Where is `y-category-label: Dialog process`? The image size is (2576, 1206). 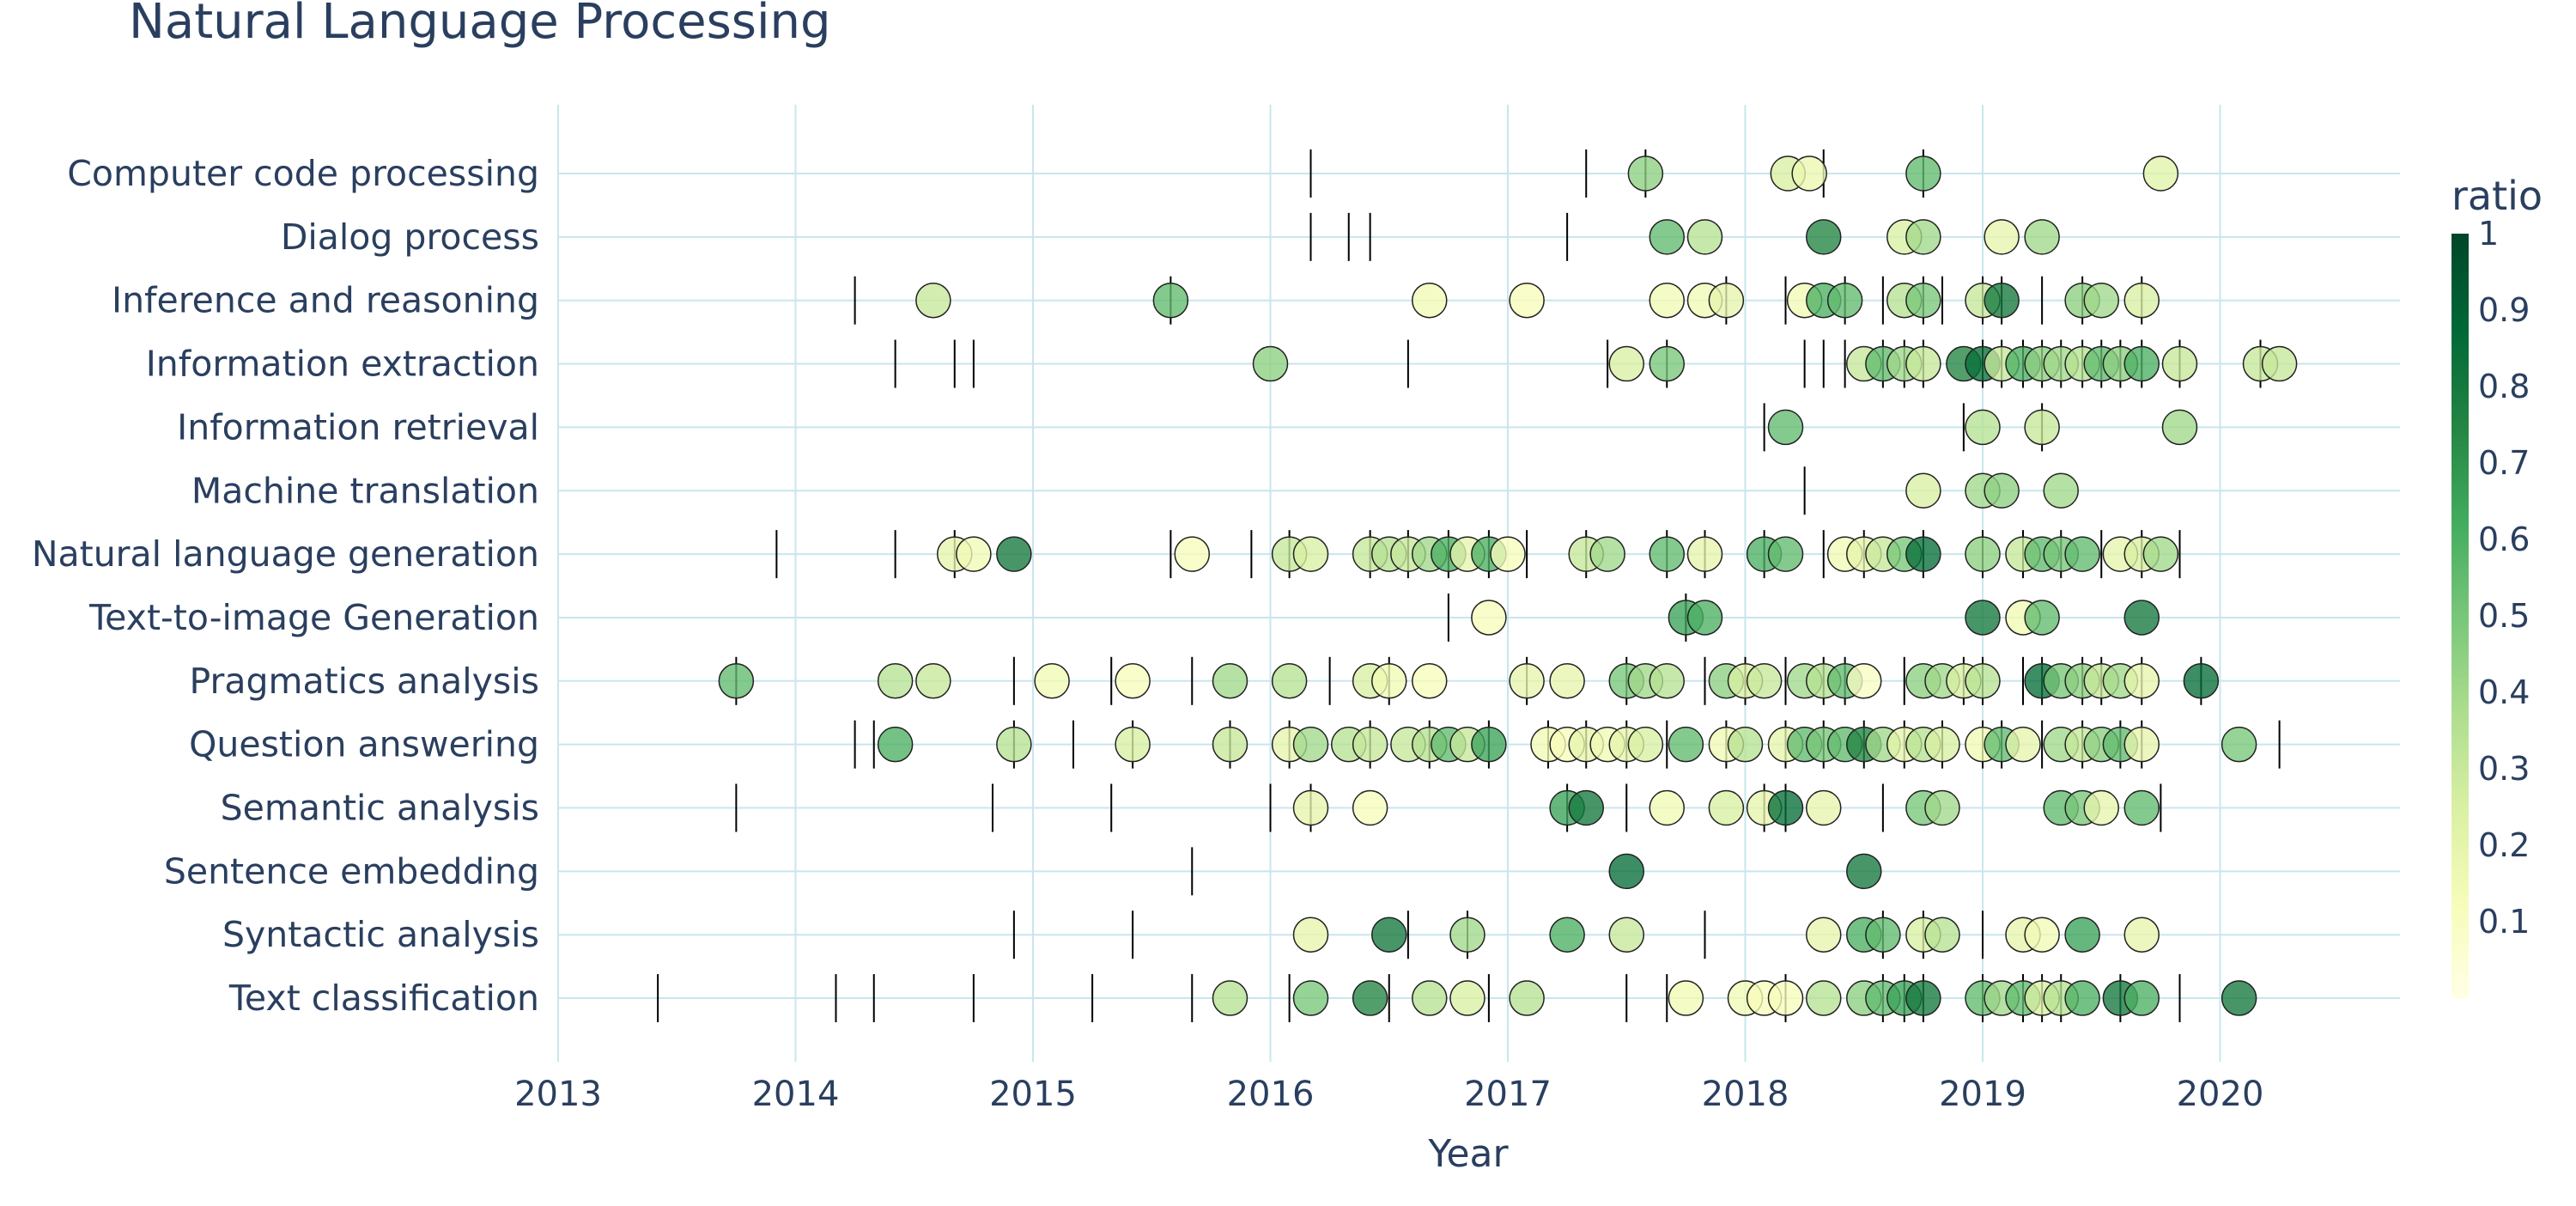 y-category-label: Dialog process is located at coordinates (410, 237).